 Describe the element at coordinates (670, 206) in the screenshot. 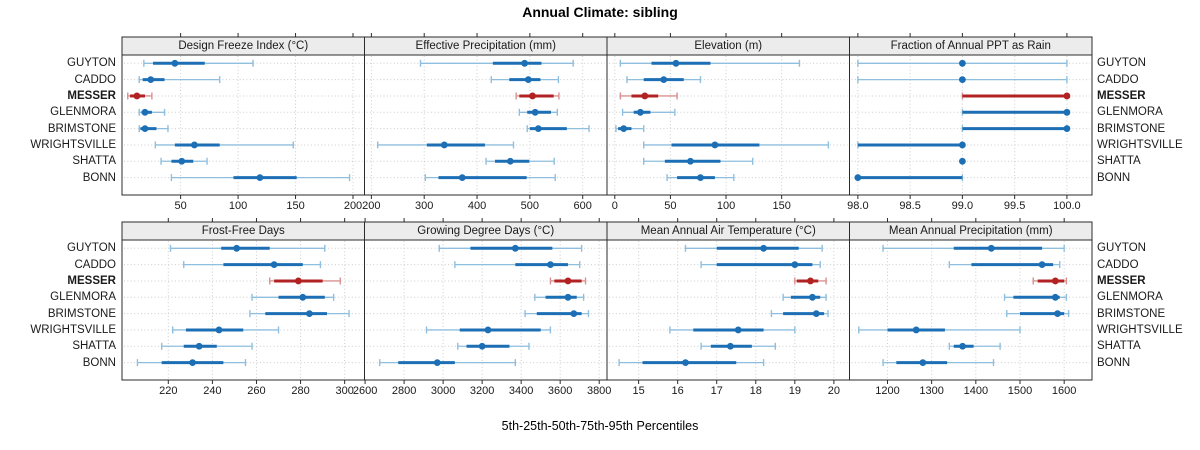

I see `axis-tick-label: 50` at that location.